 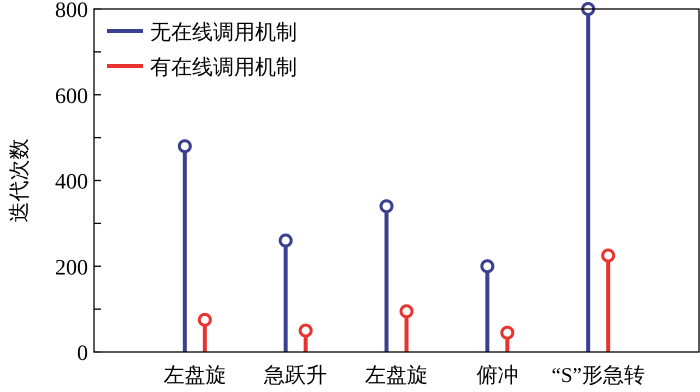 What do you see at coordinates (71, 95) in the screenshot?
I see `y-tick-label: 600` at bounding box center [71, 95].